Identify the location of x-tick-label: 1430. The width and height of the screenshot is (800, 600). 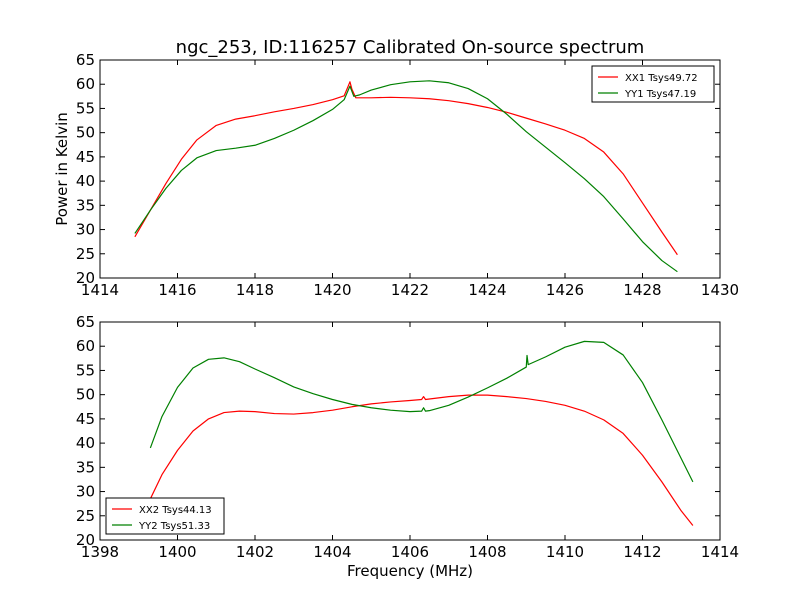
(720, 290).